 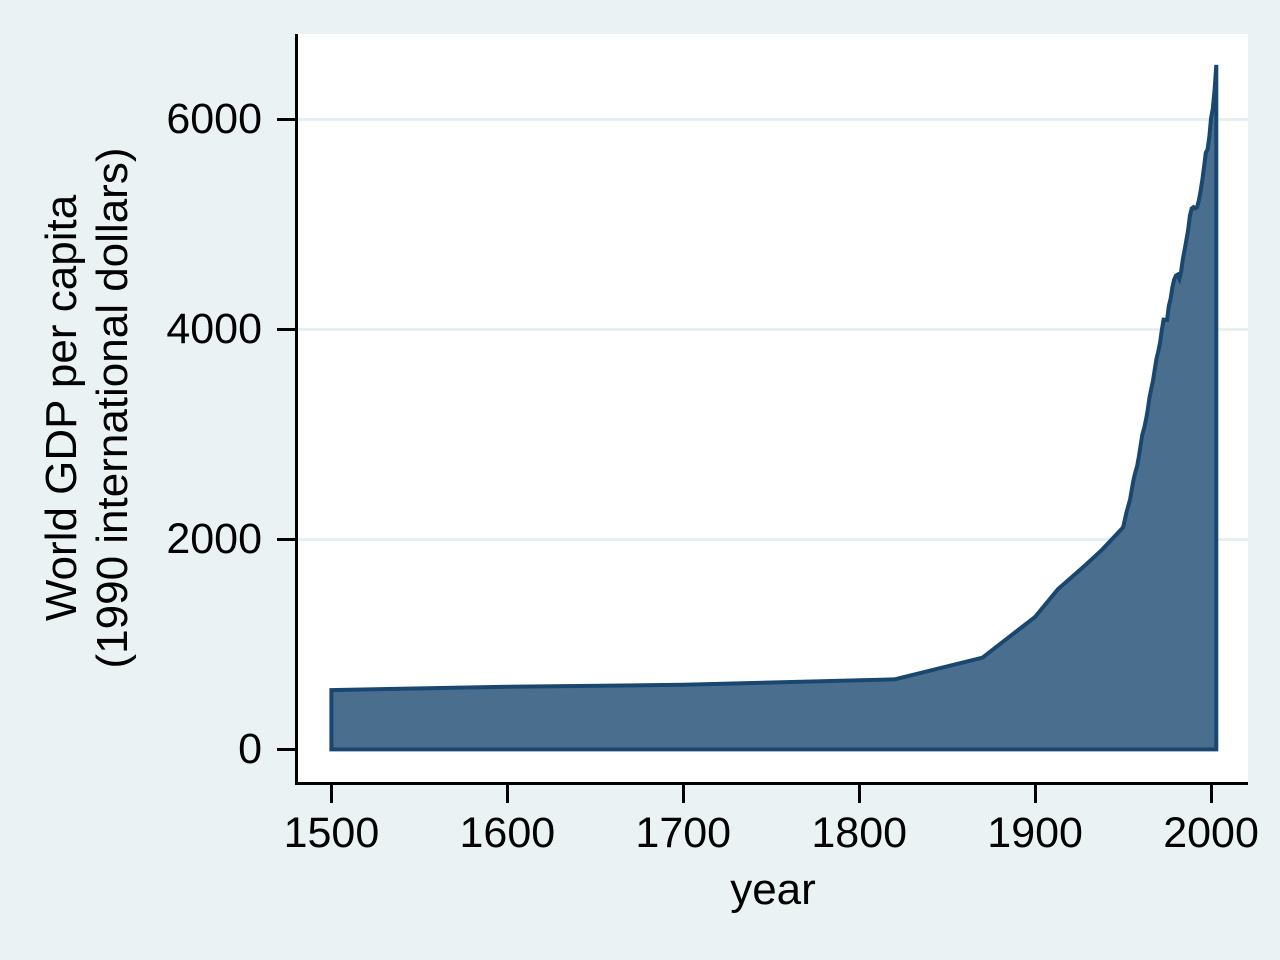 I want to click on x-tick-label-1800: 1800, so click(x=859, y=833).